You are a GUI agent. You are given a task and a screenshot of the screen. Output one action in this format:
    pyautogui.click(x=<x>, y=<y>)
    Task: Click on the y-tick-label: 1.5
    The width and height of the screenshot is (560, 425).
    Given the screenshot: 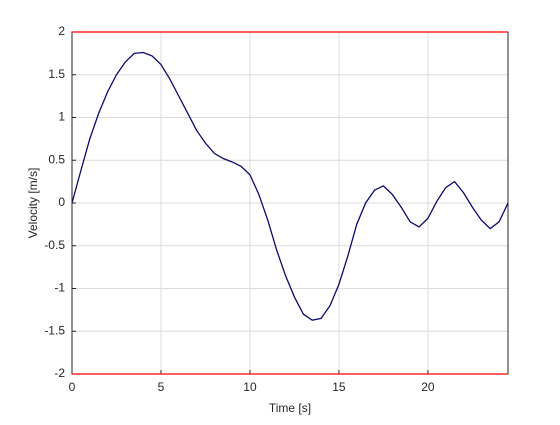 What is the action you would take?
    pyautogui.click(x=56, y=74)
    